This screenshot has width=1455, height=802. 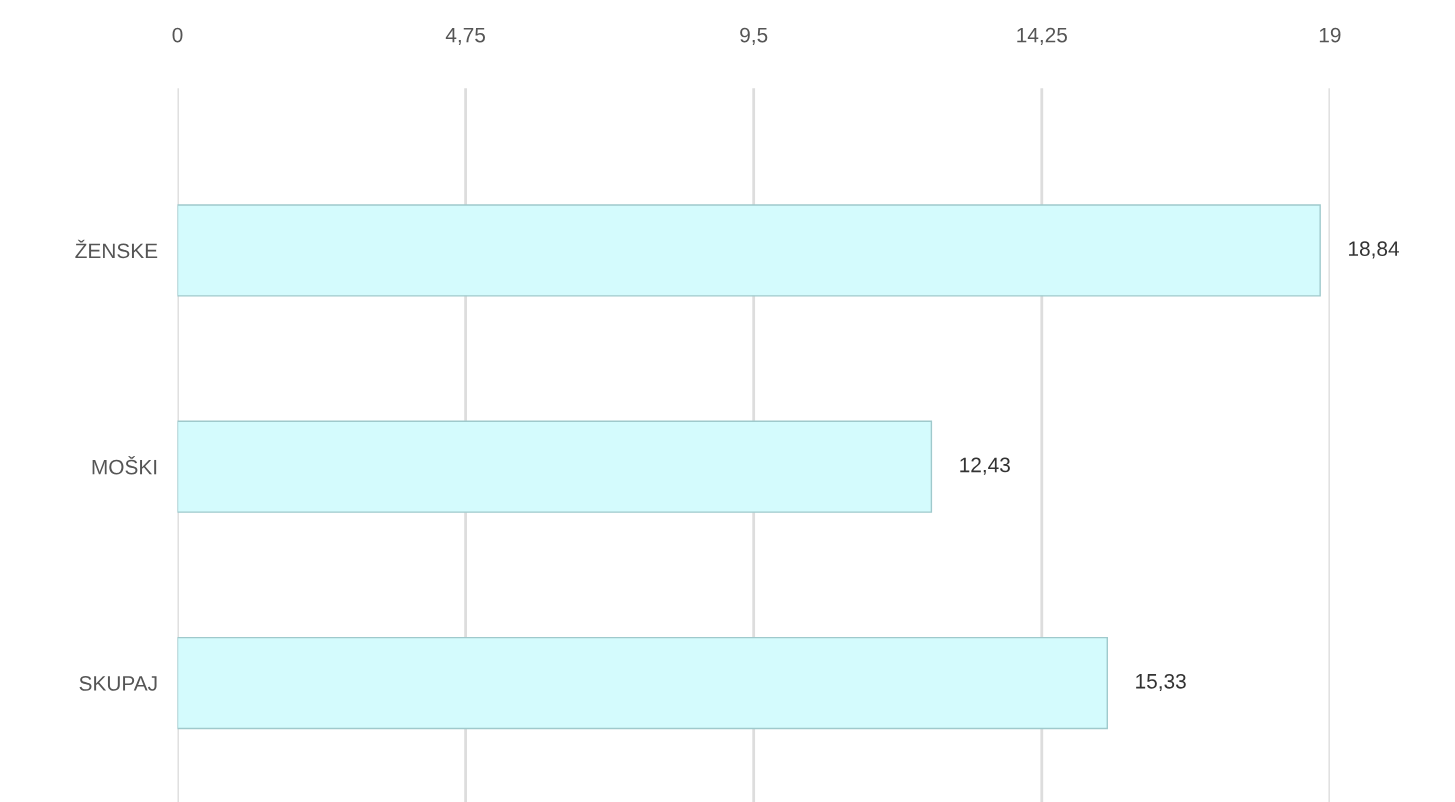 I want to click on y-tick-label: SKUPAJ, so click(x=118, y=683).